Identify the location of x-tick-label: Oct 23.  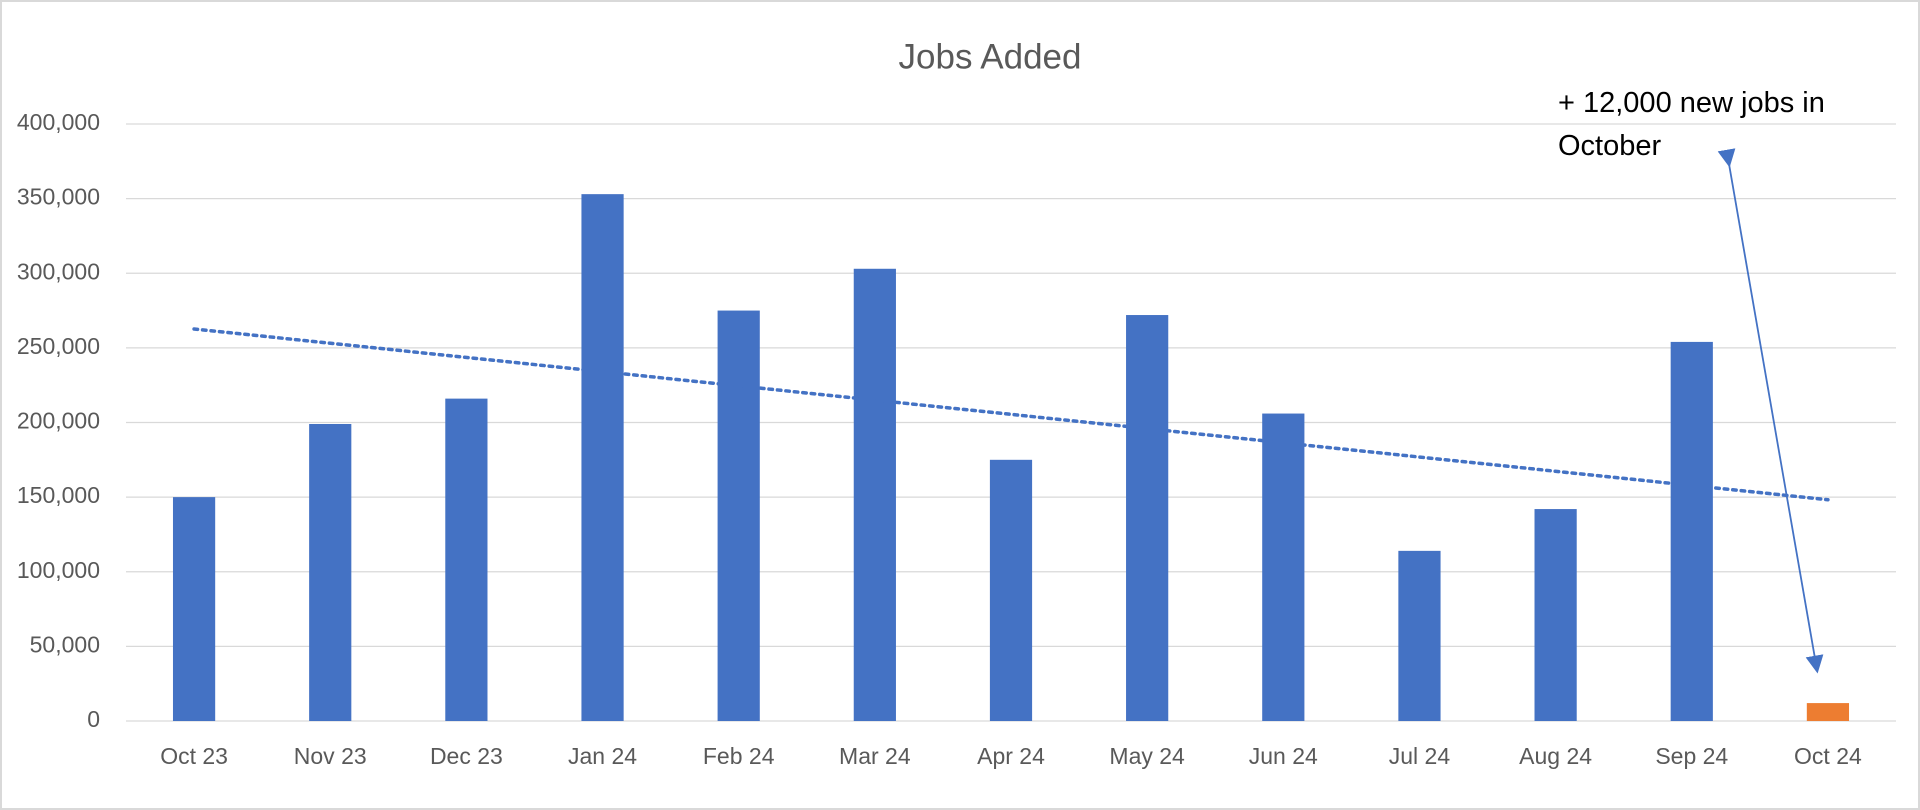
(194, 756).